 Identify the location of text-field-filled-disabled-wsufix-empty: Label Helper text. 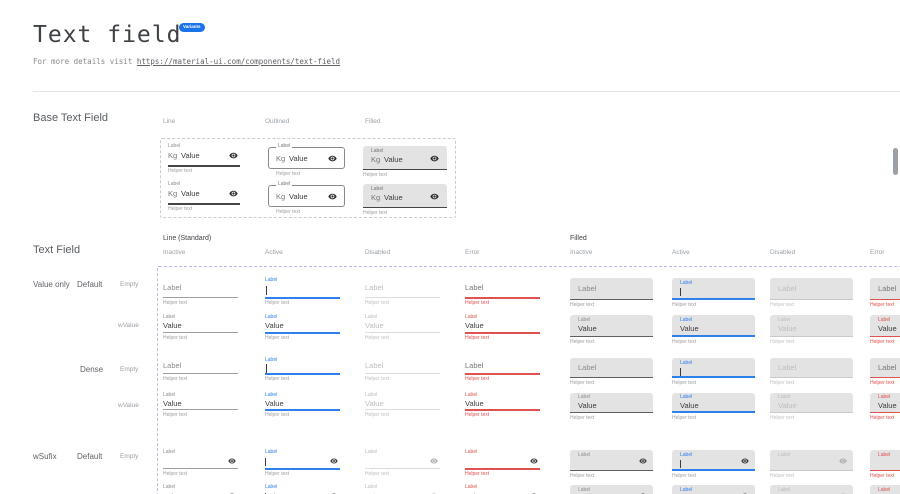
(811, 465).